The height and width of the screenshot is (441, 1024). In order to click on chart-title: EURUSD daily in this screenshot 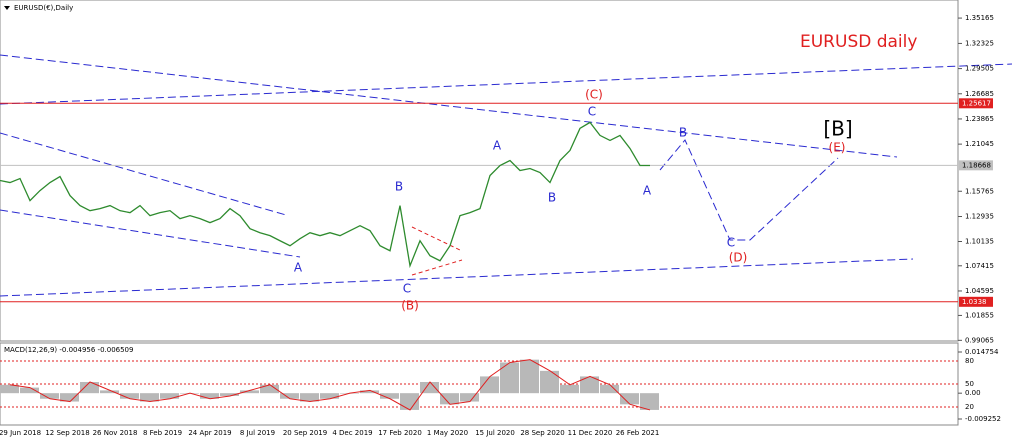, I will do `click(858, 42)`.